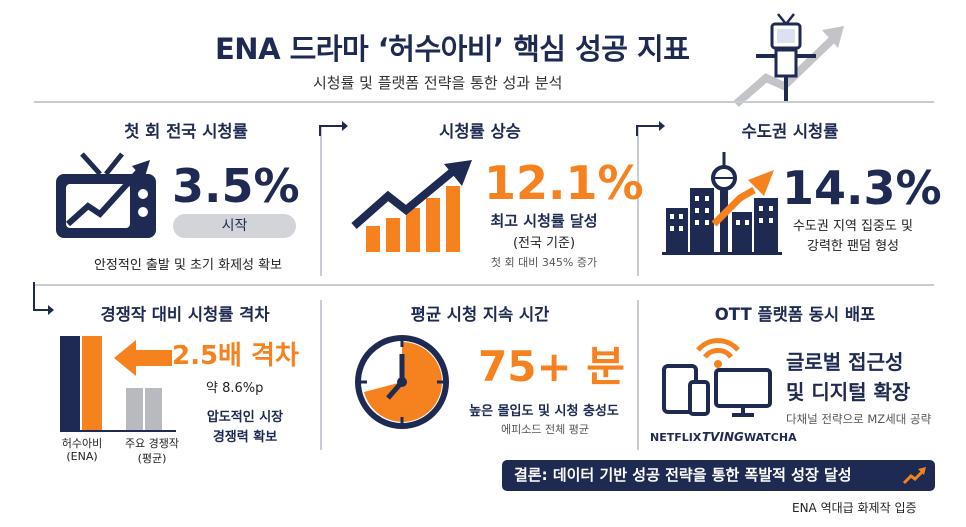  I want to click on conclusion-text: 결론: 데이터 기반 성공 전략을 통한 폭발적 성장 달성, so click(683, 475).